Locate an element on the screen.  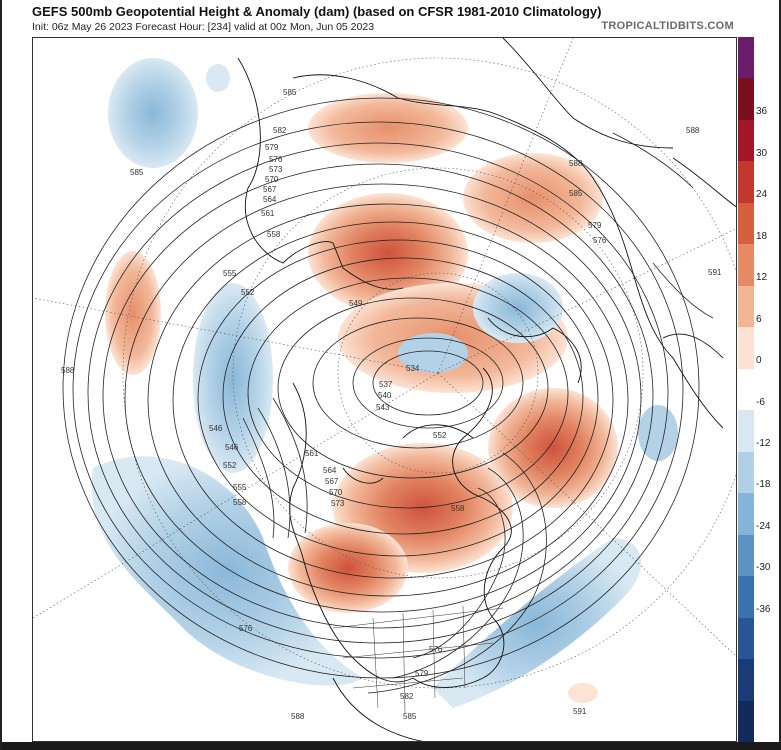
colorbar-label: 18 is located at coordinates (762, 236).